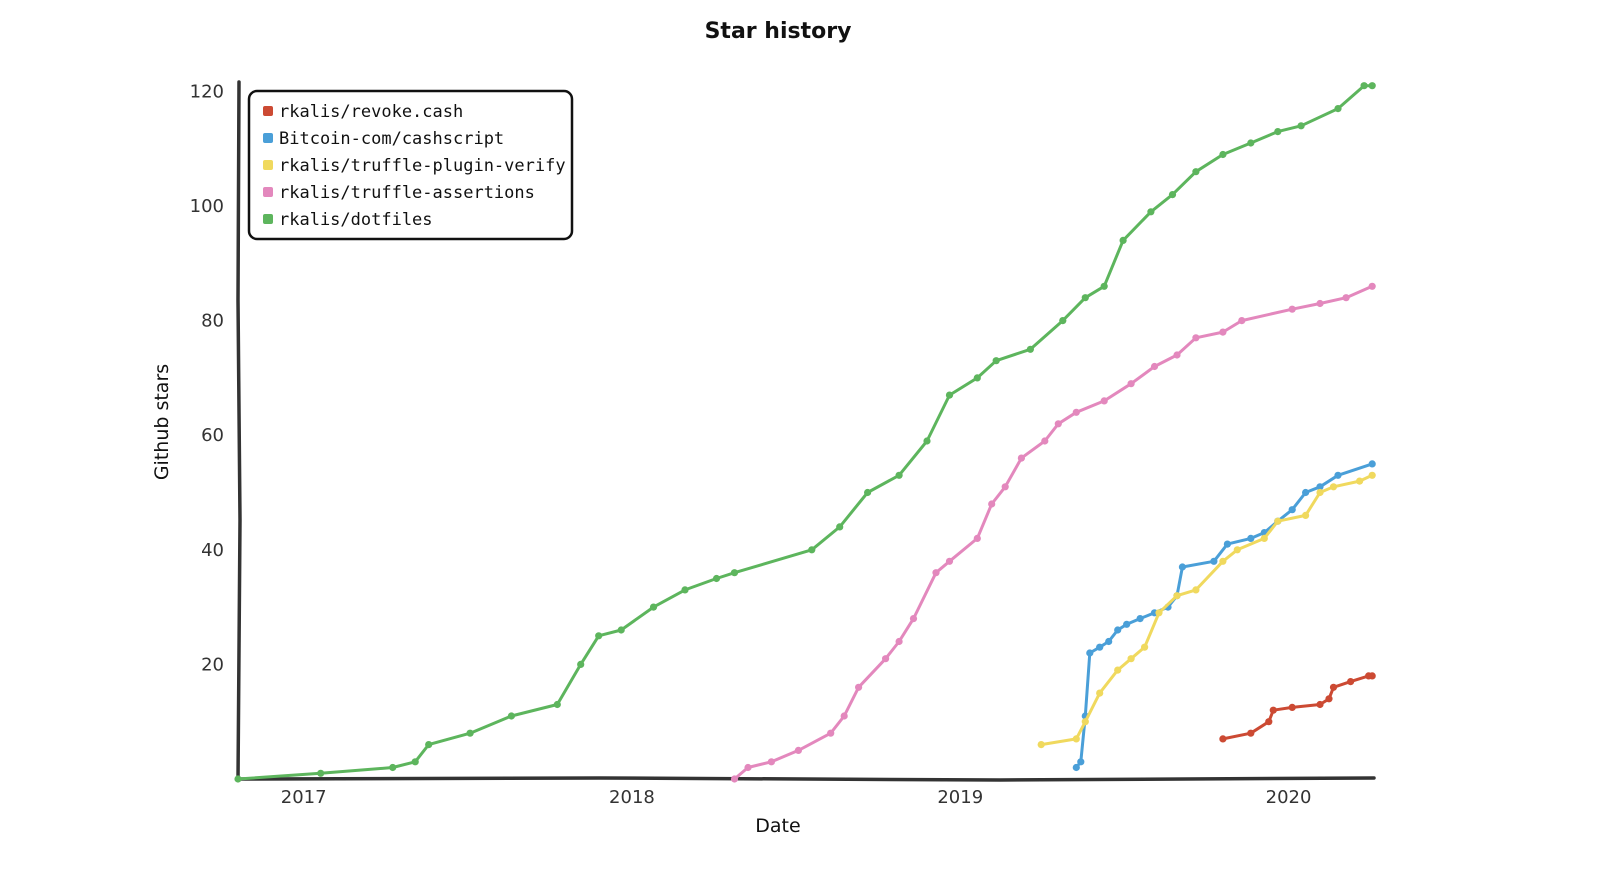 This screenshot has height=890, width=1600. What do you see at coordinates (212, 550) in the screenshot?
I see `y-tick-label: 40` at bounding box center [212, 550].